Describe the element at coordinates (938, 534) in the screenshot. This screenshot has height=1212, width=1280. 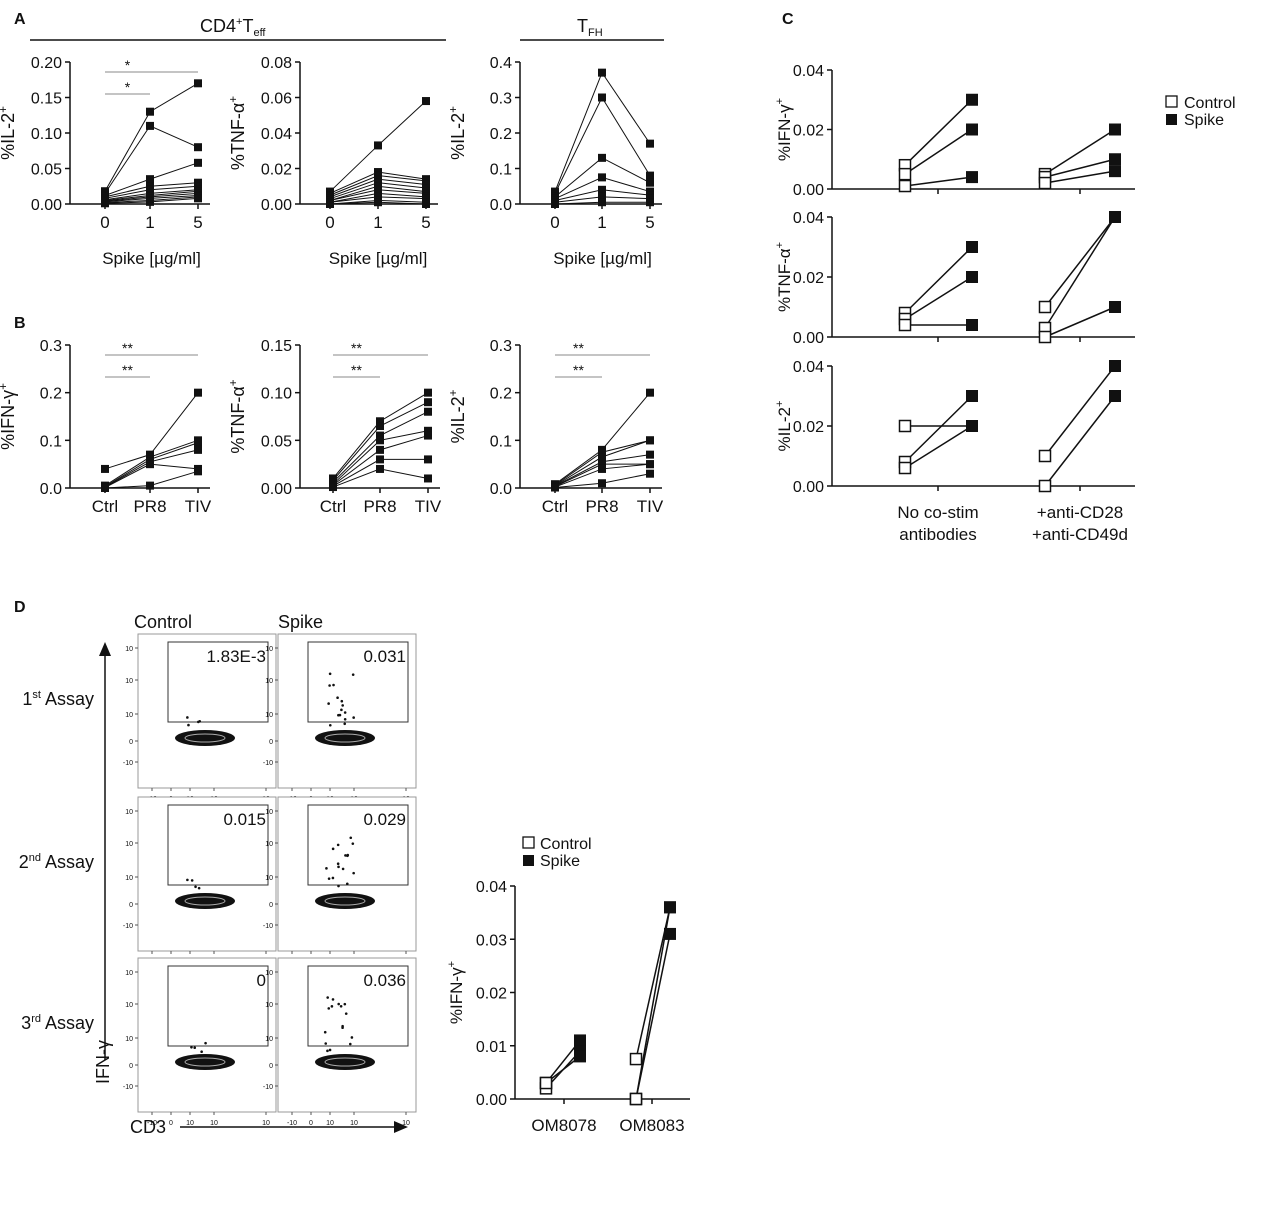
I see `x-tick-label: antibodies` at that location.